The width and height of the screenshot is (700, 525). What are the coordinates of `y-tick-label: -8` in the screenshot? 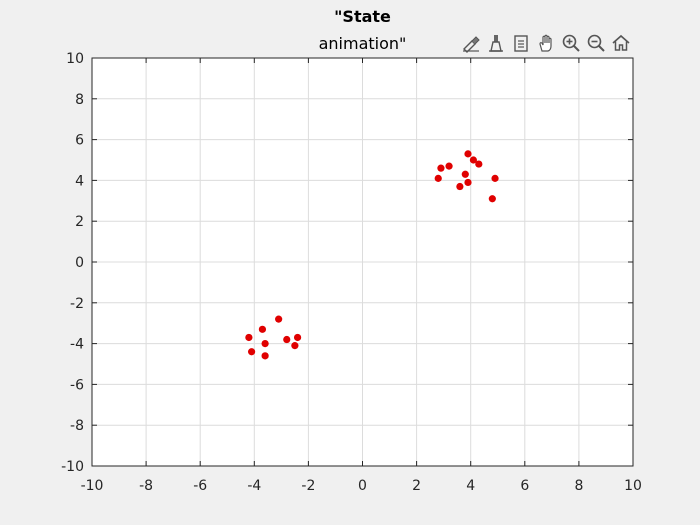 It's located at (77, 426).